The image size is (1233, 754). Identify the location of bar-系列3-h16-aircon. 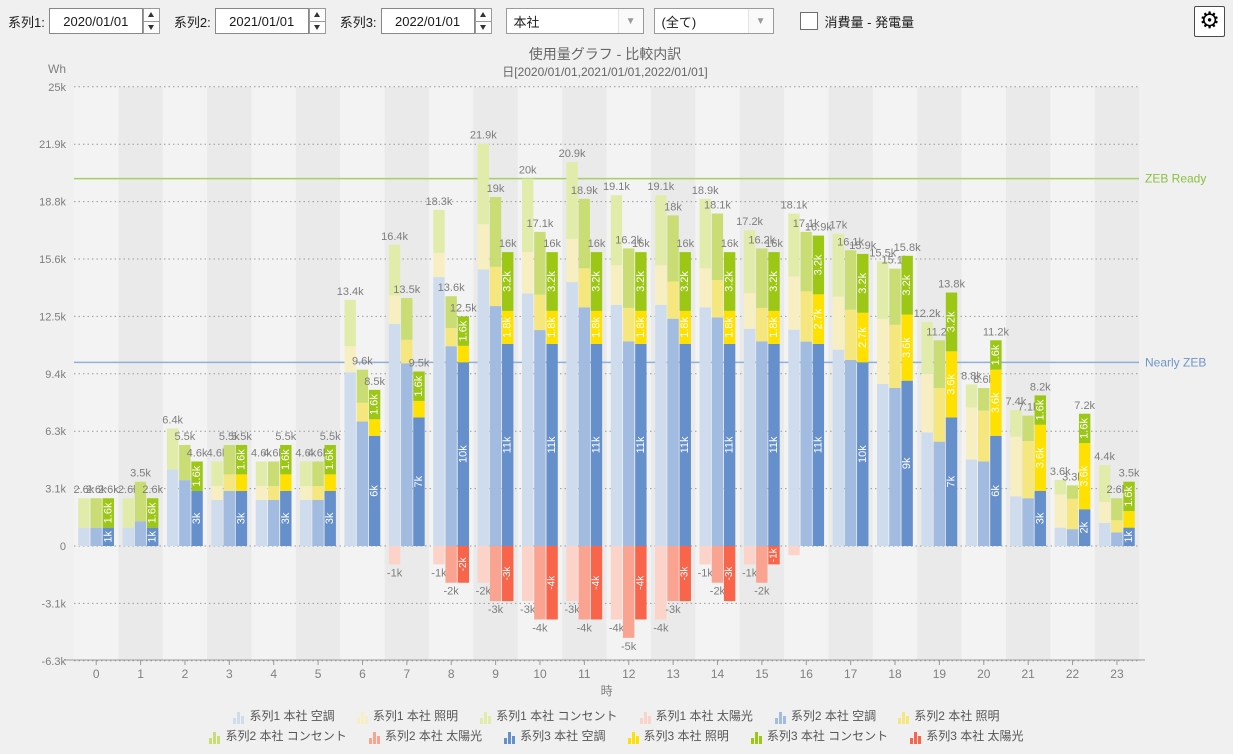
(818, 444).